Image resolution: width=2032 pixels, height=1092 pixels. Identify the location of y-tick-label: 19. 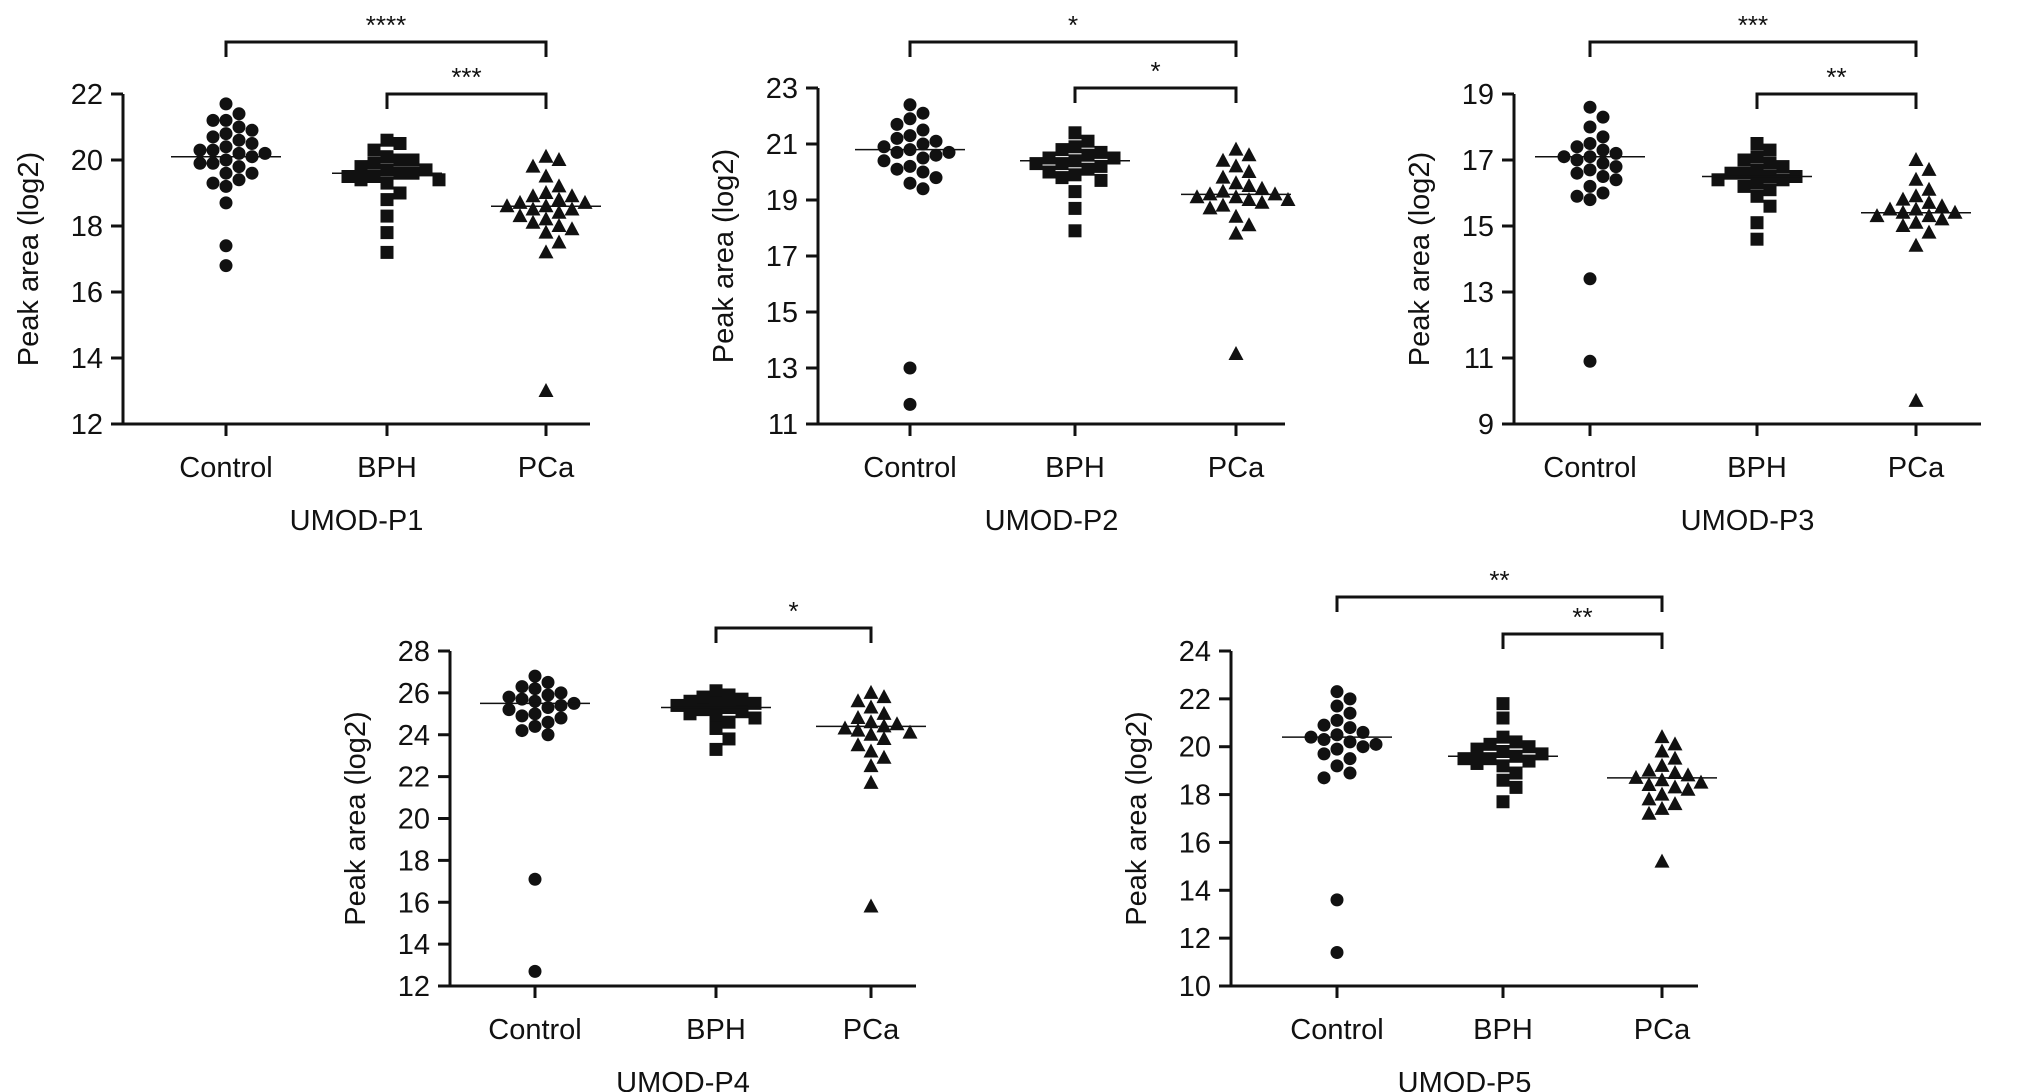
(1478, 95).